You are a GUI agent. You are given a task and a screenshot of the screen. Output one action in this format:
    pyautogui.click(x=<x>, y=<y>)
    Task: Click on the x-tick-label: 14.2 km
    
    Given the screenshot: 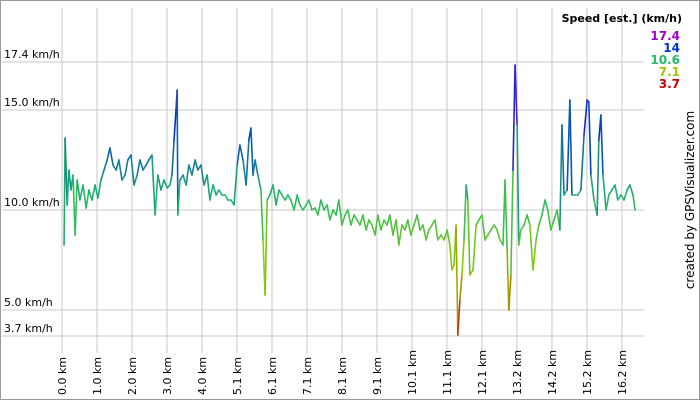 What is the action you would take?
    pyautogui.click(x=552, y=372)
    